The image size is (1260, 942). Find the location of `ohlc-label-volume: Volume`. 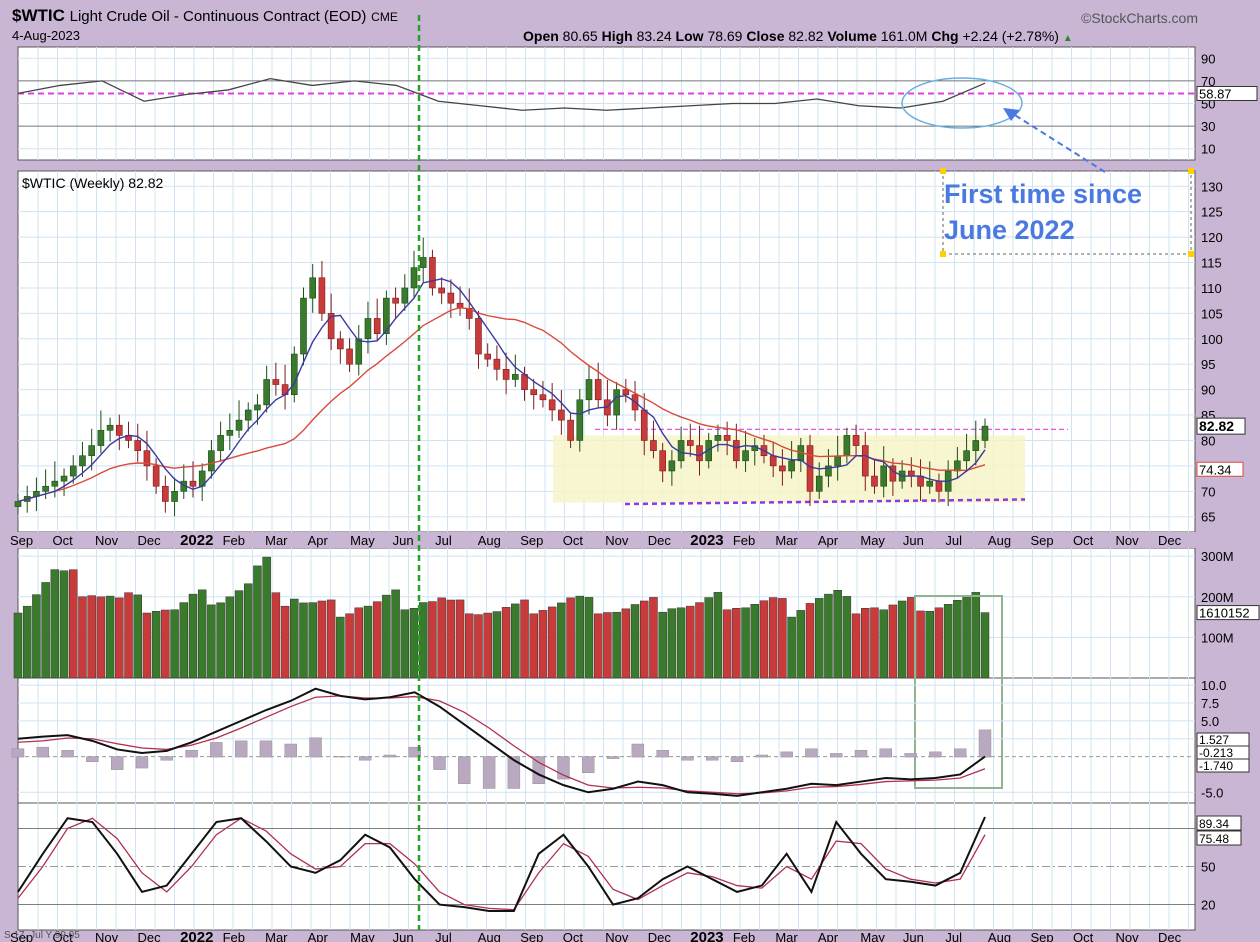

ohlc-label-volume: Volume is located at coordinates (854, 36).